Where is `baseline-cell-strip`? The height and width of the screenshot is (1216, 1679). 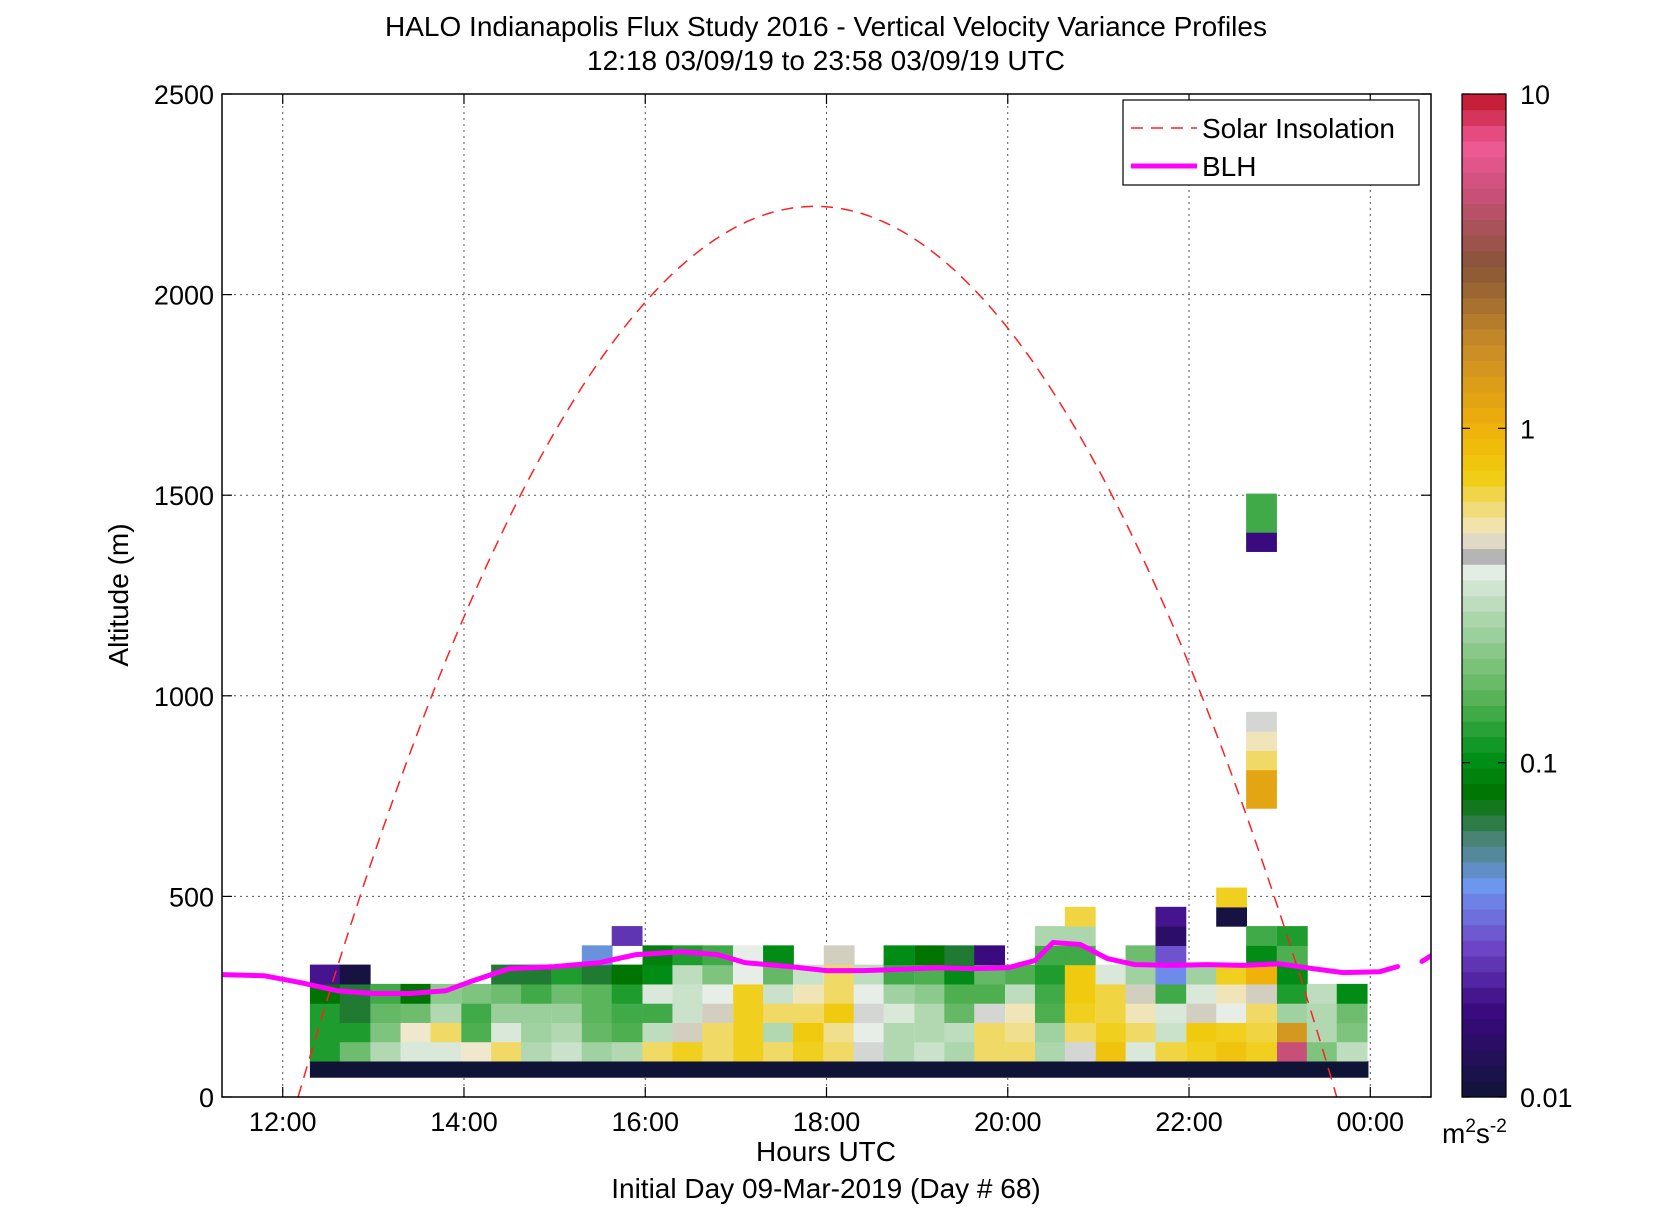
baseline-cell-strip is located at coordinates (839, 1069).